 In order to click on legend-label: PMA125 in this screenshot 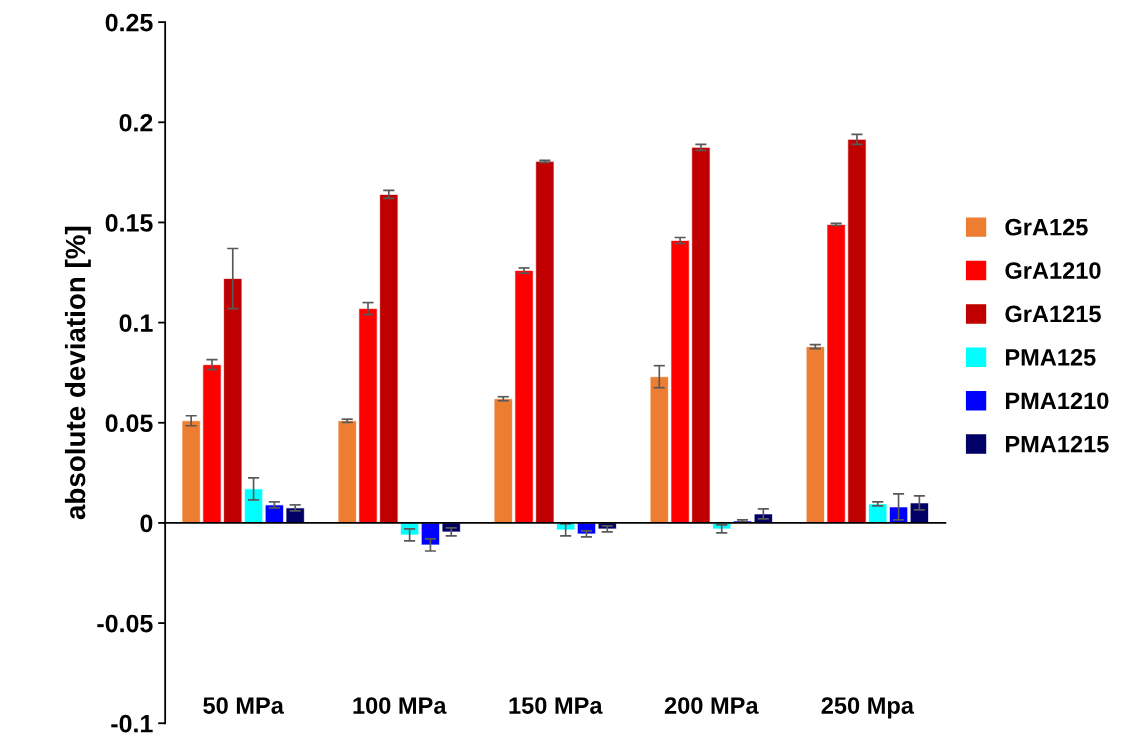, I will do `click(1050, 357)`.